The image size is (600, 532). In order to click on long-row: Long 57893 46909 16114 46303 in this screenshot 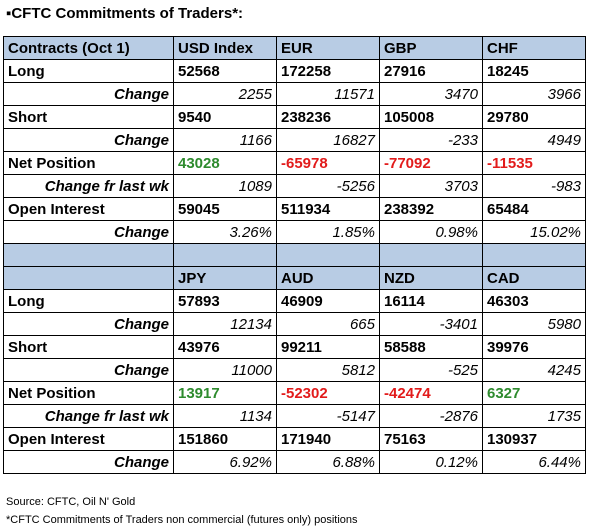, I will do `click(294, 301)`.